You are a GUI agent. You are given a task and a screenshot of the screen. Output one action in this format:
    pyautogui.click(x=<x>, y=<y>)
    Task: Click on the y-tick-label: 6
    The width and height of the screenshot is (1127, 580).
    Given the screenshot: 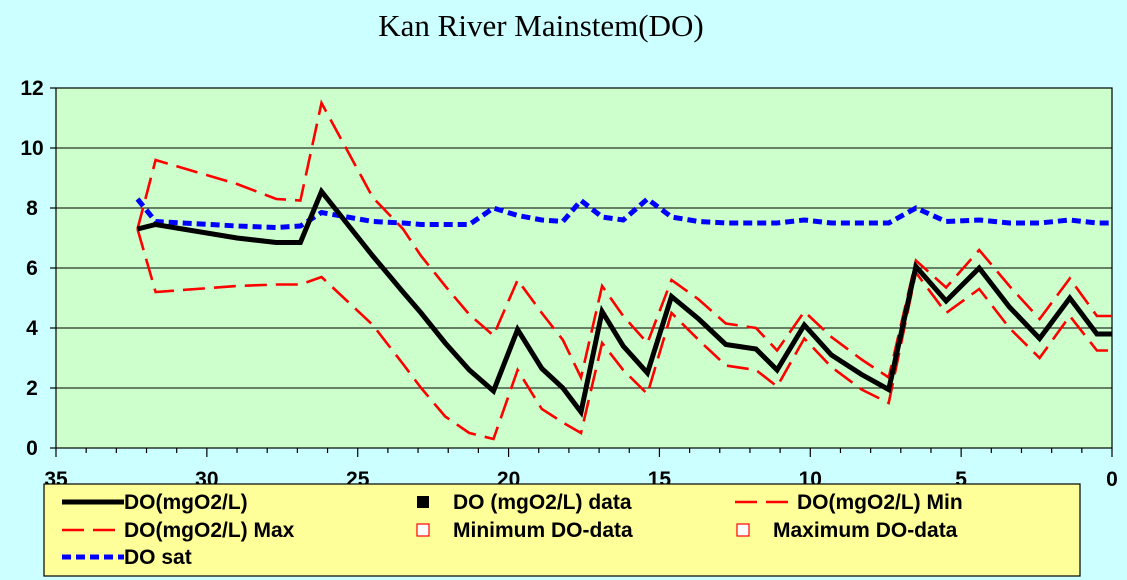 What is the action you would take?
    pyautogui.click(x=32, y=268)
    